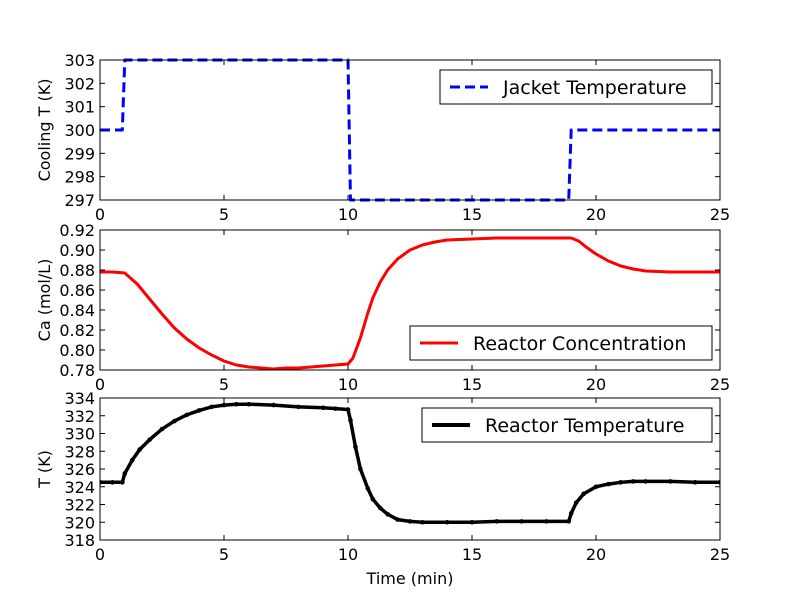  Describe the element at coordinates (79, 469) in the screenshot. I see `y-tick-label: 326` at that location.